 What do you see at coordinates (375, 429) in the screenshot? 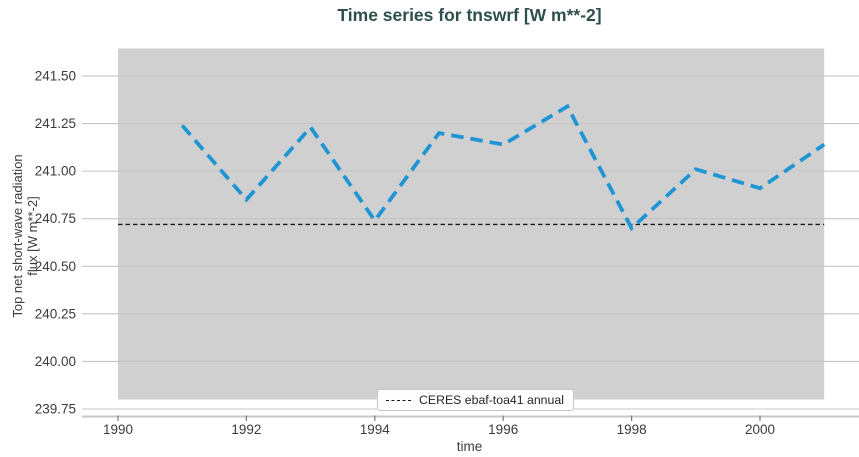
I see `x-tick-label: 1994` at bounding box center [375, 429].